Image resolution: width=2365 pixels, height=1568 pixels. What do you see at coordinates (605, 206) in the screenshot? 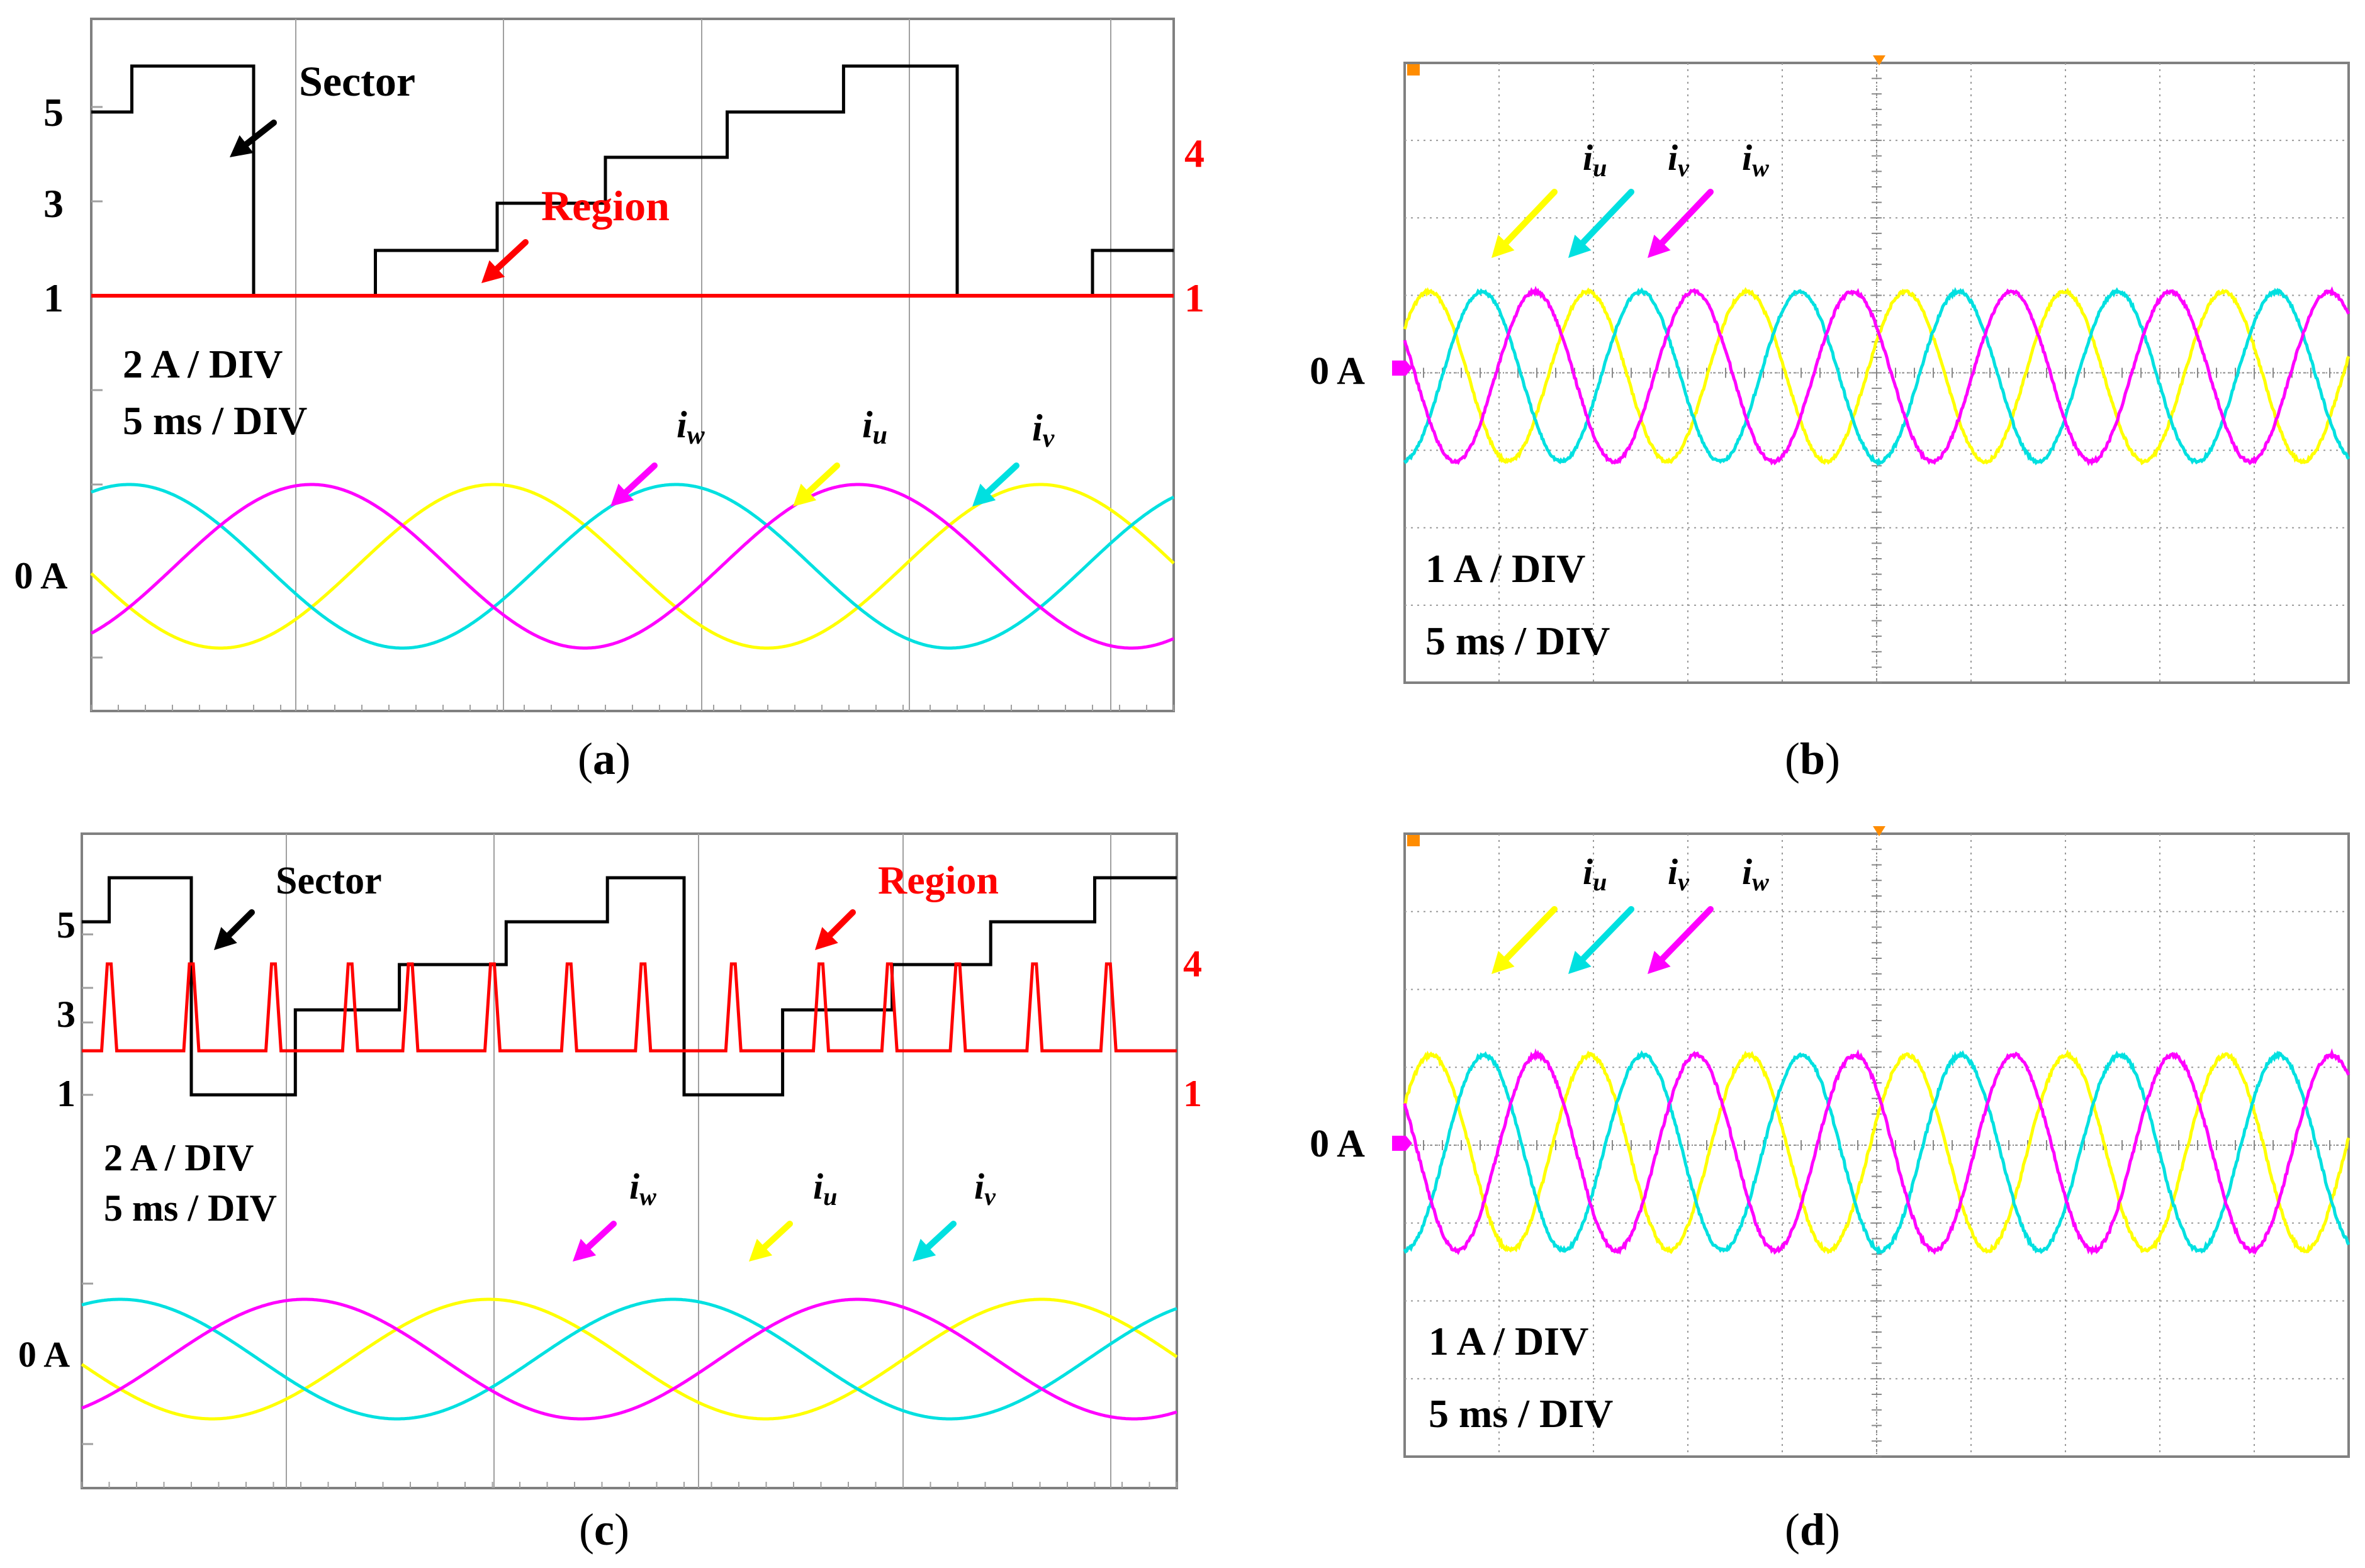
I see `panel-a-region-label: Region` at bounding box center [605, 206].